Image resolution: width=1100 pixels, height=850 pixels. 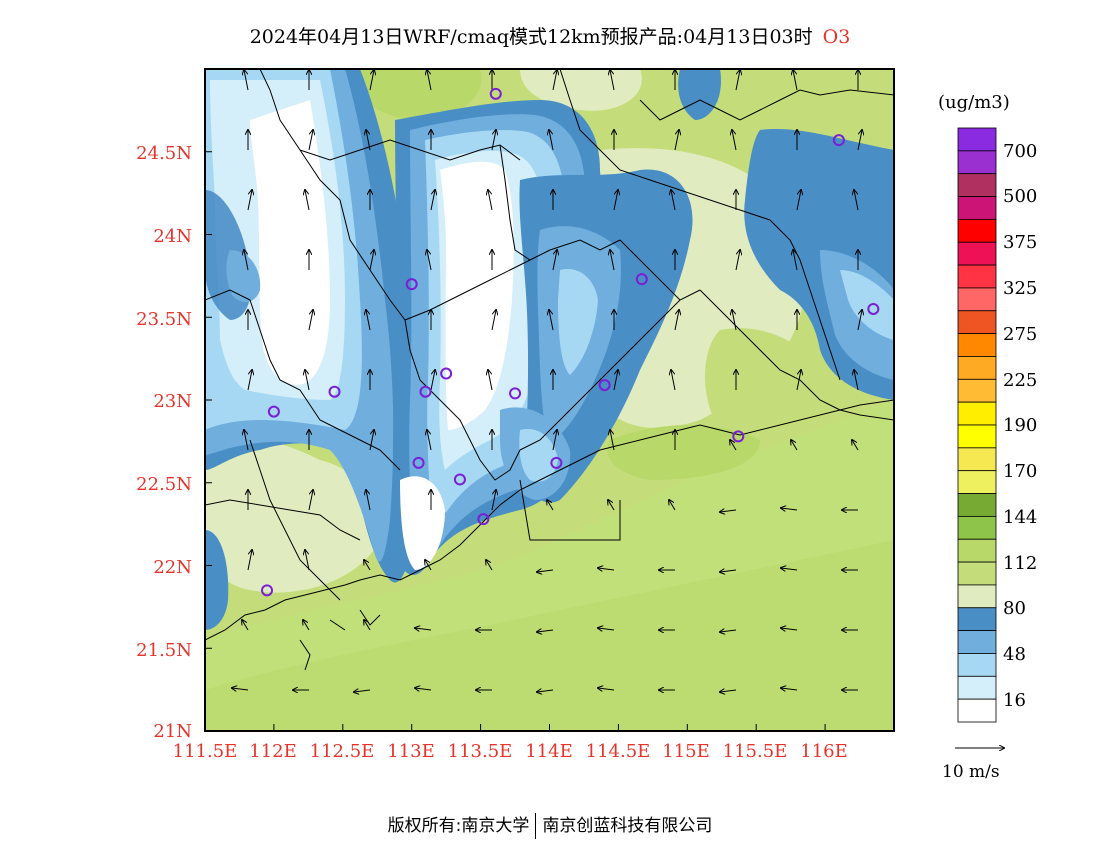 I want to click on legend-label-275: 275, so click(x=1020, y=334).